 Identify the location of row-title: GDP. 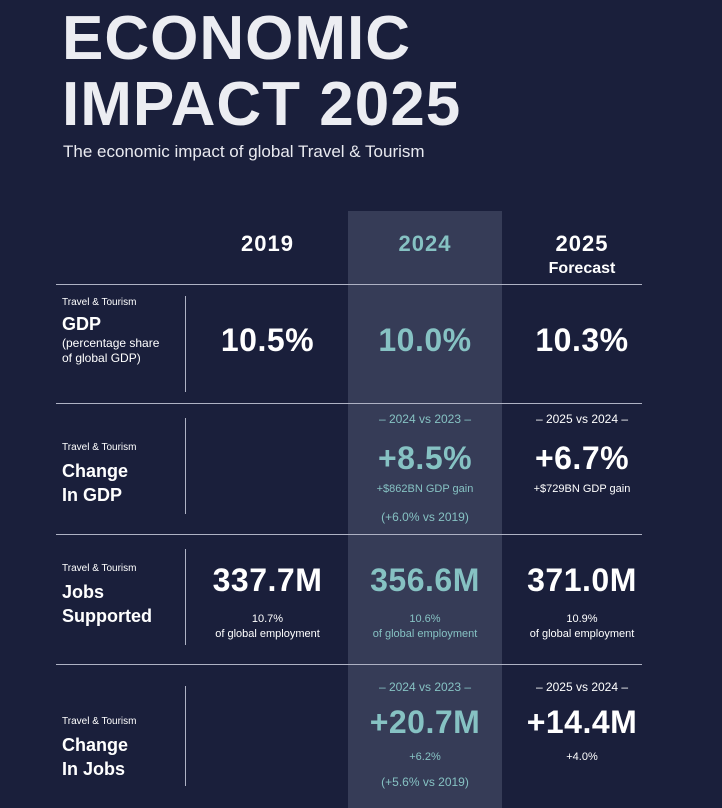
(82, 324).